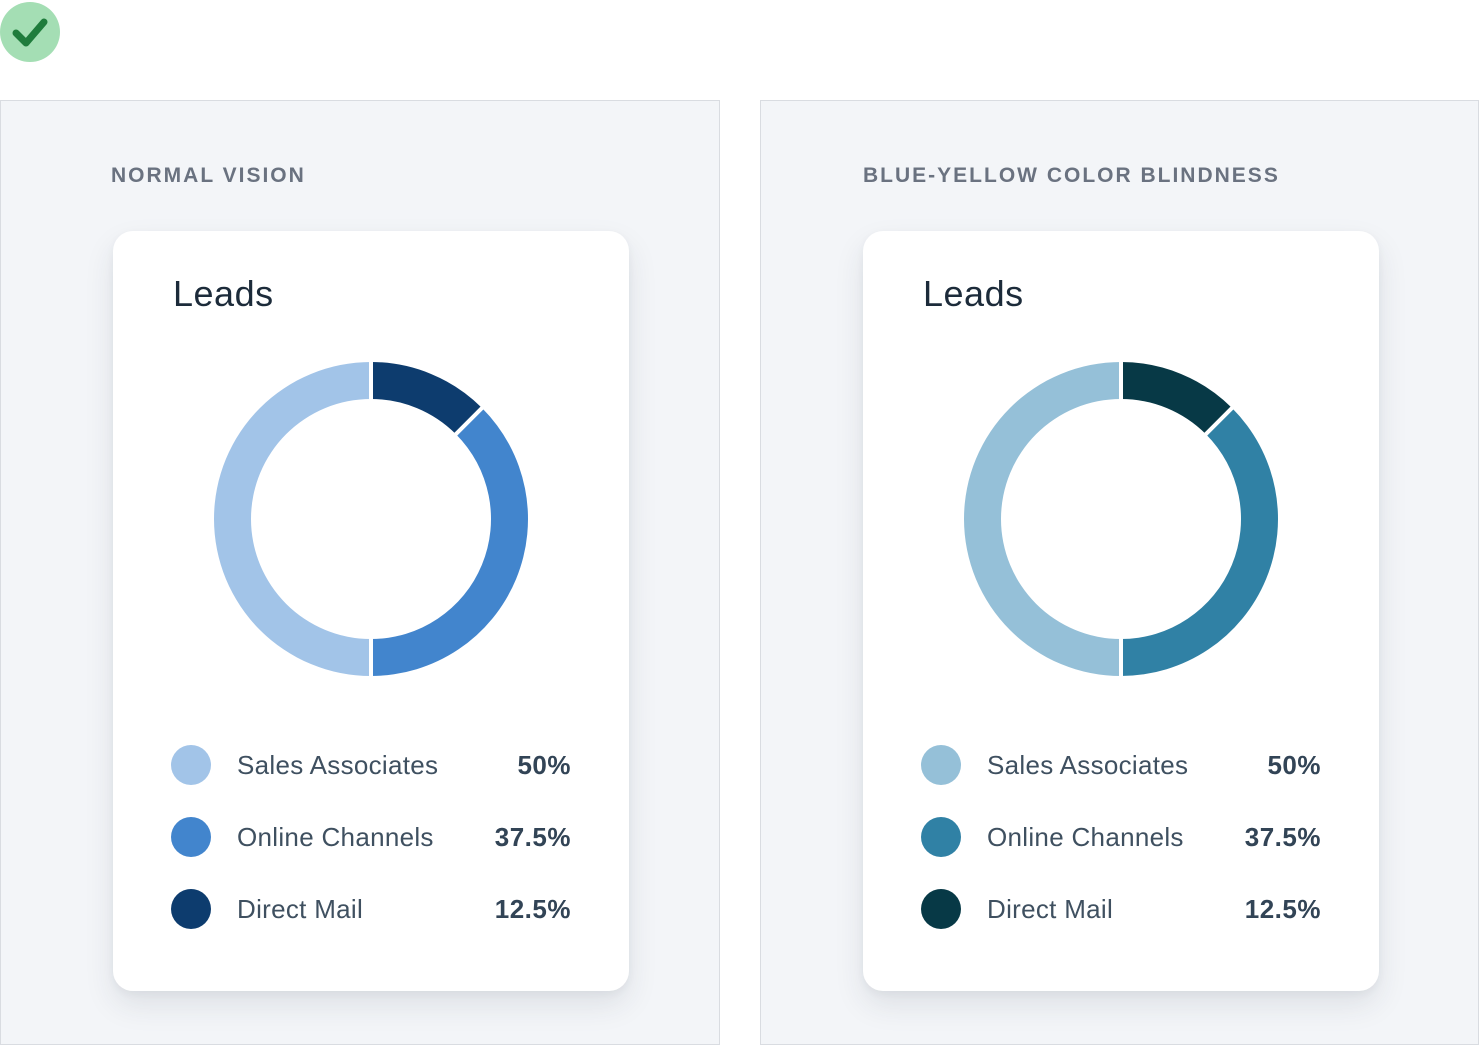 The image size is (1480, 1050). I want to click on section-label: BLUE-YELLOW COLOR BLINDNESS, so click(1071, 175).